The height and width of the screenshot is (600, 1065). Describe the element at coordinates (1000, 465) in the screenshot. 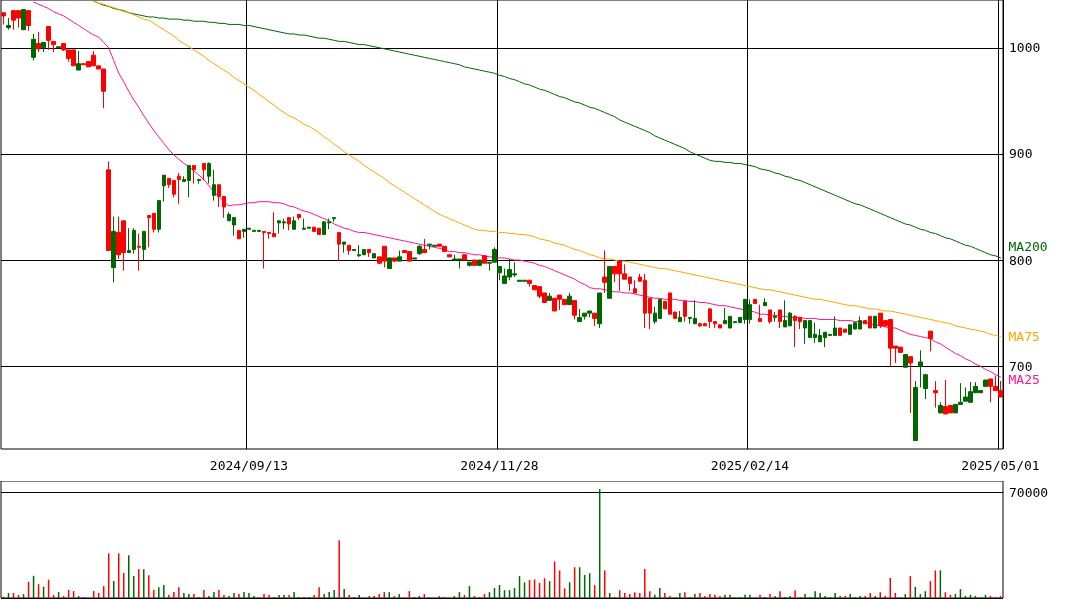

I see `x-tick-label: 2025/05/01` at that location.